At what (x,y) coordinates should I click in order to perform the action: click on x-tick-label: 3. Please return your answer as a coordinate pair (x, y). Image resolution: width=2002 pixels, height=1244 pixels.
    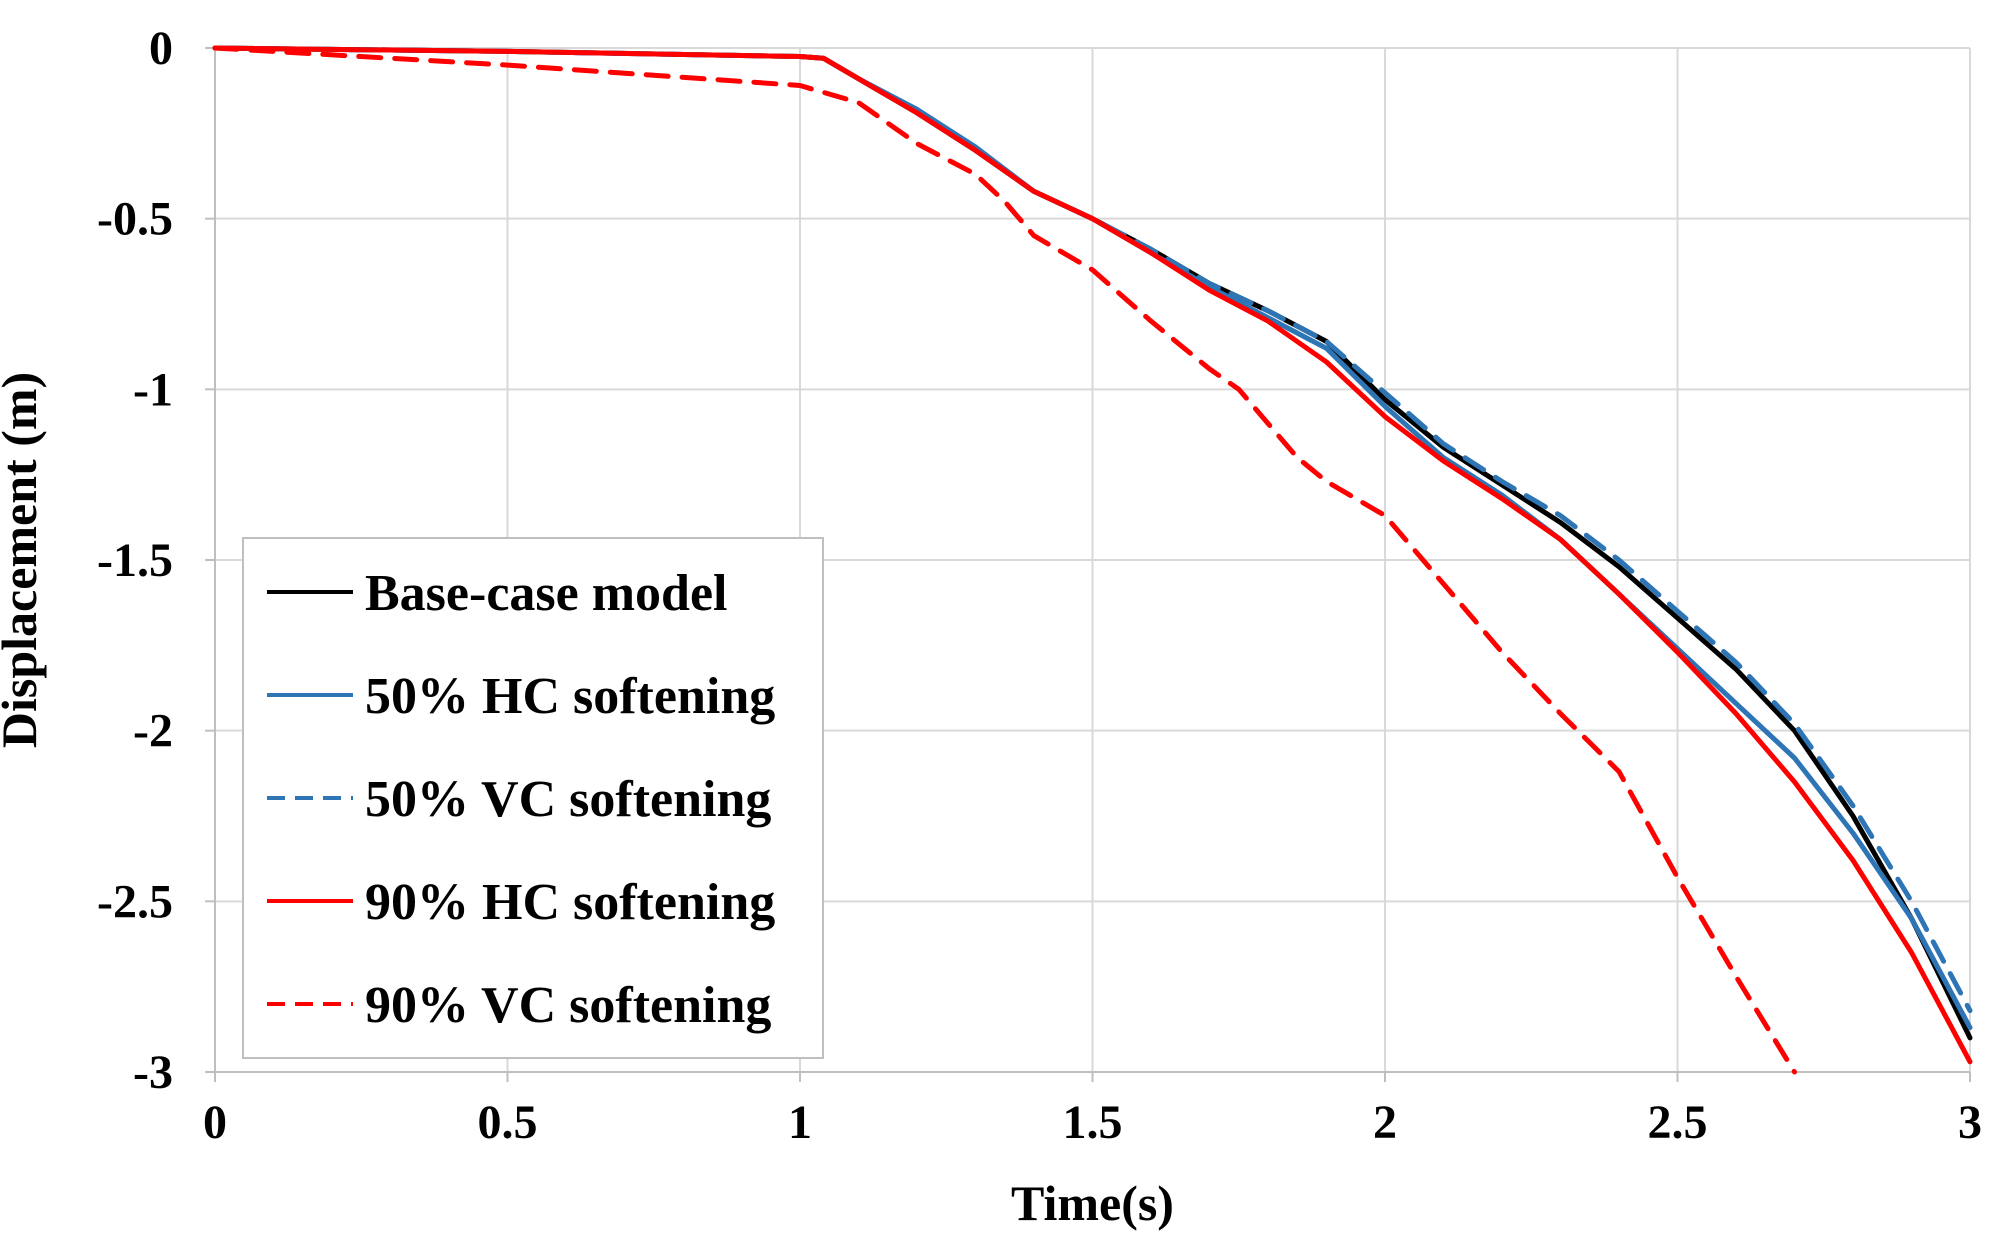
    Looking at the image, I should click on (1970, 1122).